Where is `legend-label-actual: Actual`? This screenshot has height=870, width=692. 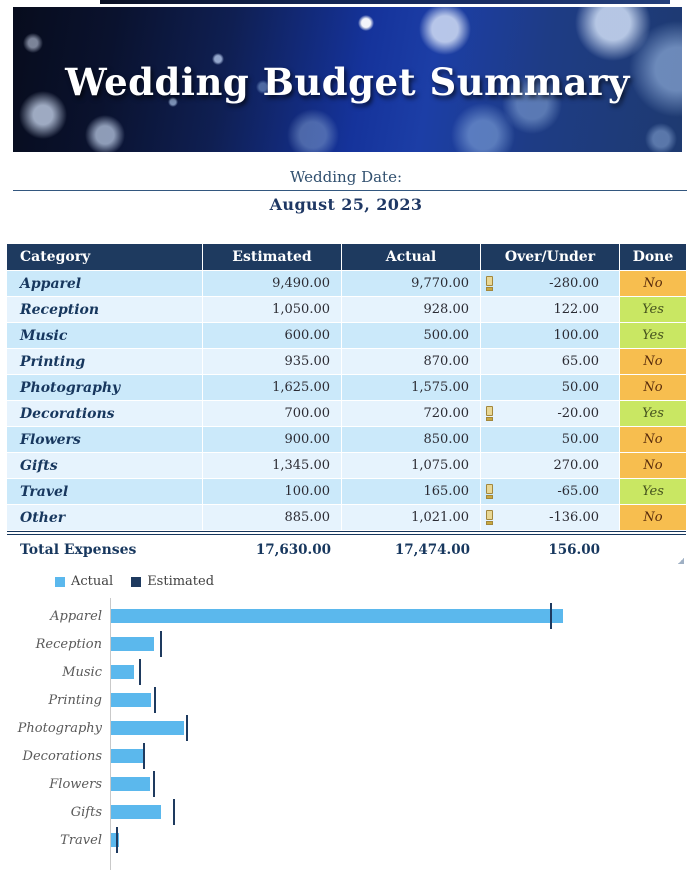 legend-label-actual: Actual is located at coordinates (92, 581).